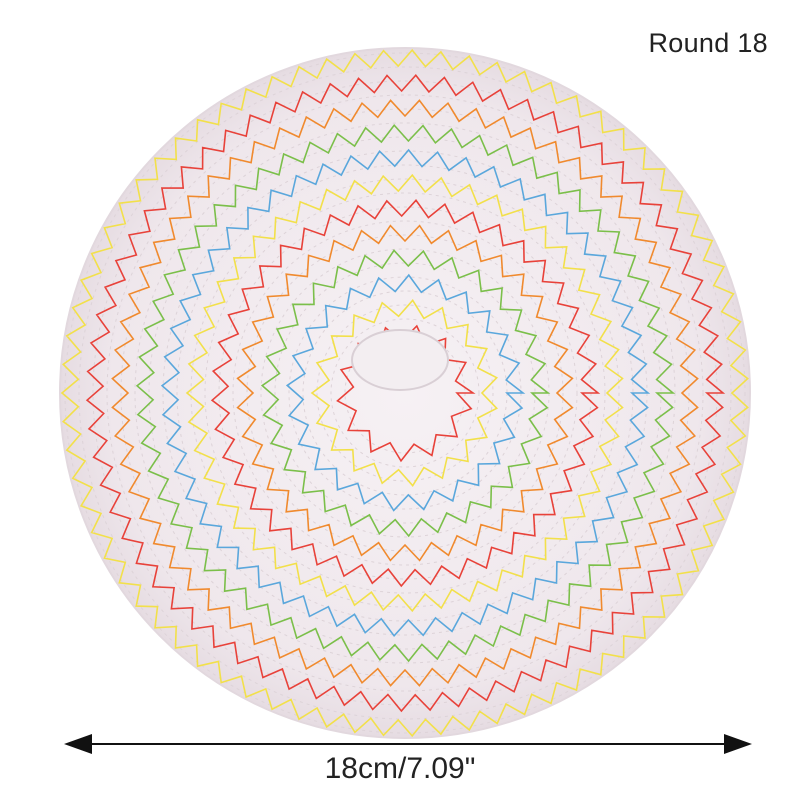 The width and height of the screenshot is (800, 800). I want to click on product-size-title: Round 18, so click(708, 43).